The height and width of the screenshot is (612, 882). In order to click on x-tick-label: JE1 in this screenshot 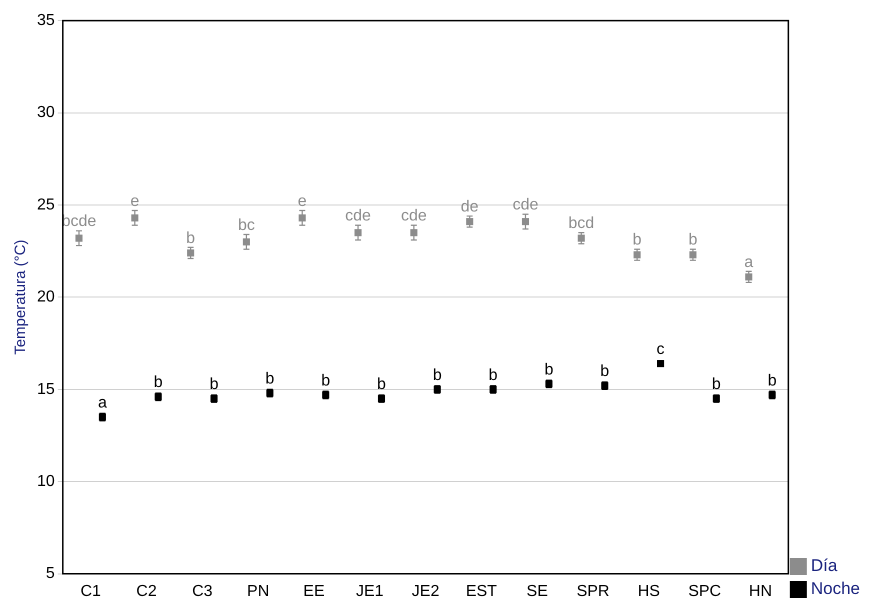, I will do `click(370, 591)`.